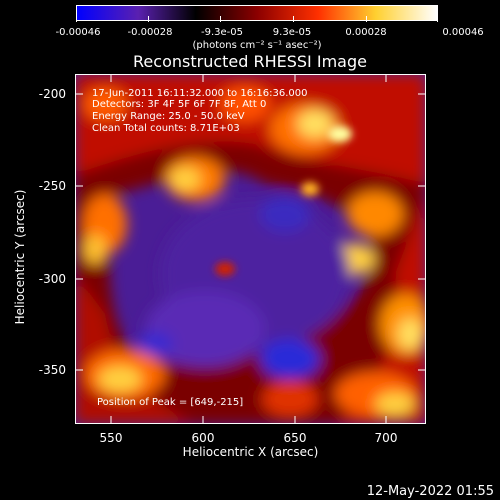 The width and height of the screenshot is (500, 500). Describe the element at coordinates (200, 93) in the screenshot. I see `time-range-annotation: 17-Jun-2011 16:11:32.000 to 16:16:36.000` at that location.